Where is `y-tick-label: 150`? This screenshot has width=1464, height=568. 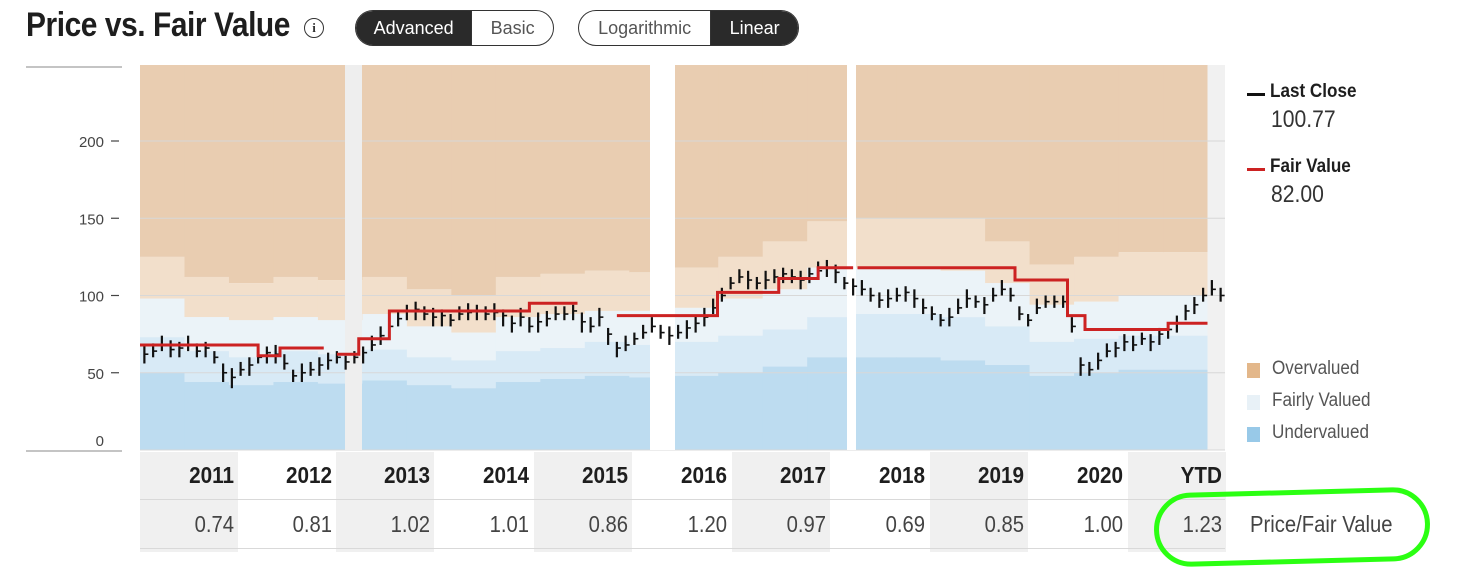
y-tick-label: 150 is located at coordinates (91, 219).